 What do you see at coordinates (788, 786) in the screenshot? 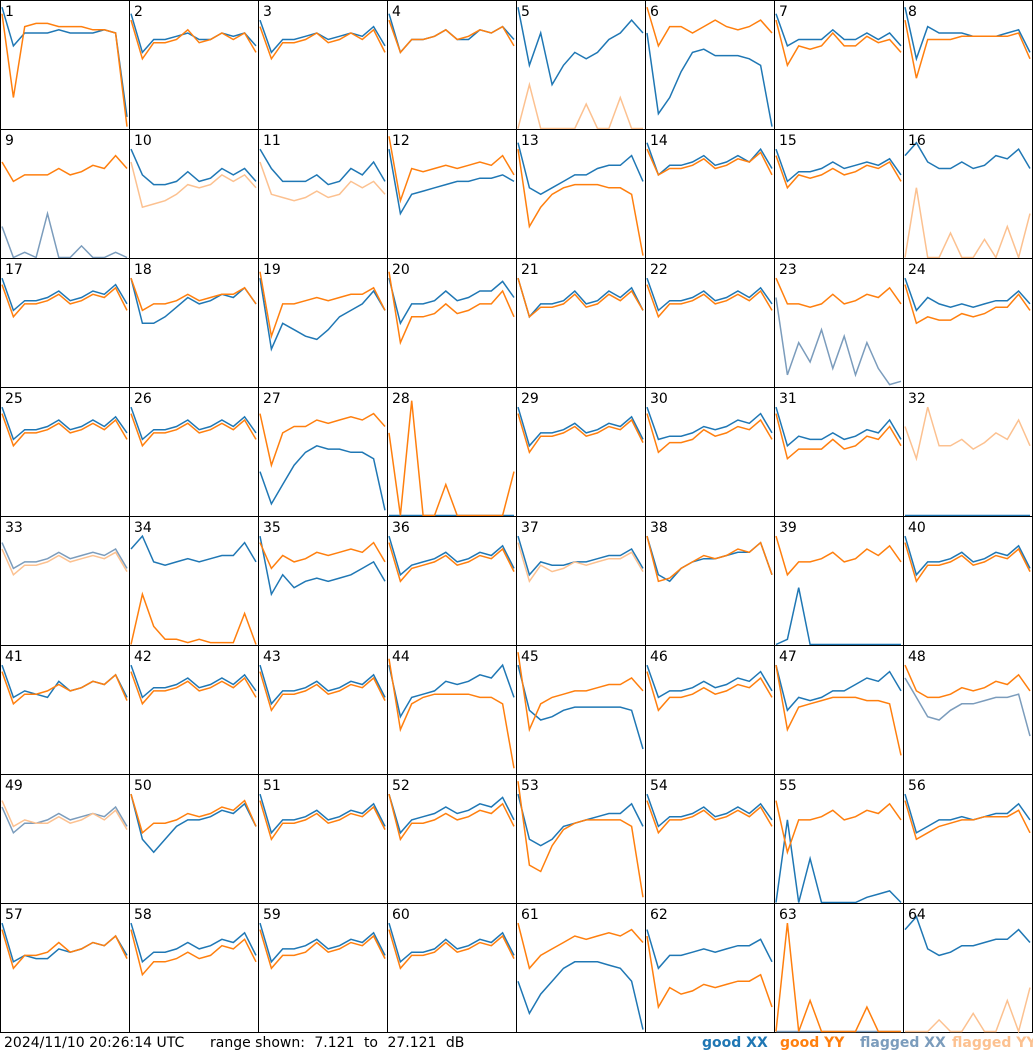
I see `panel-label: 55` at bounding box center [788, 786].